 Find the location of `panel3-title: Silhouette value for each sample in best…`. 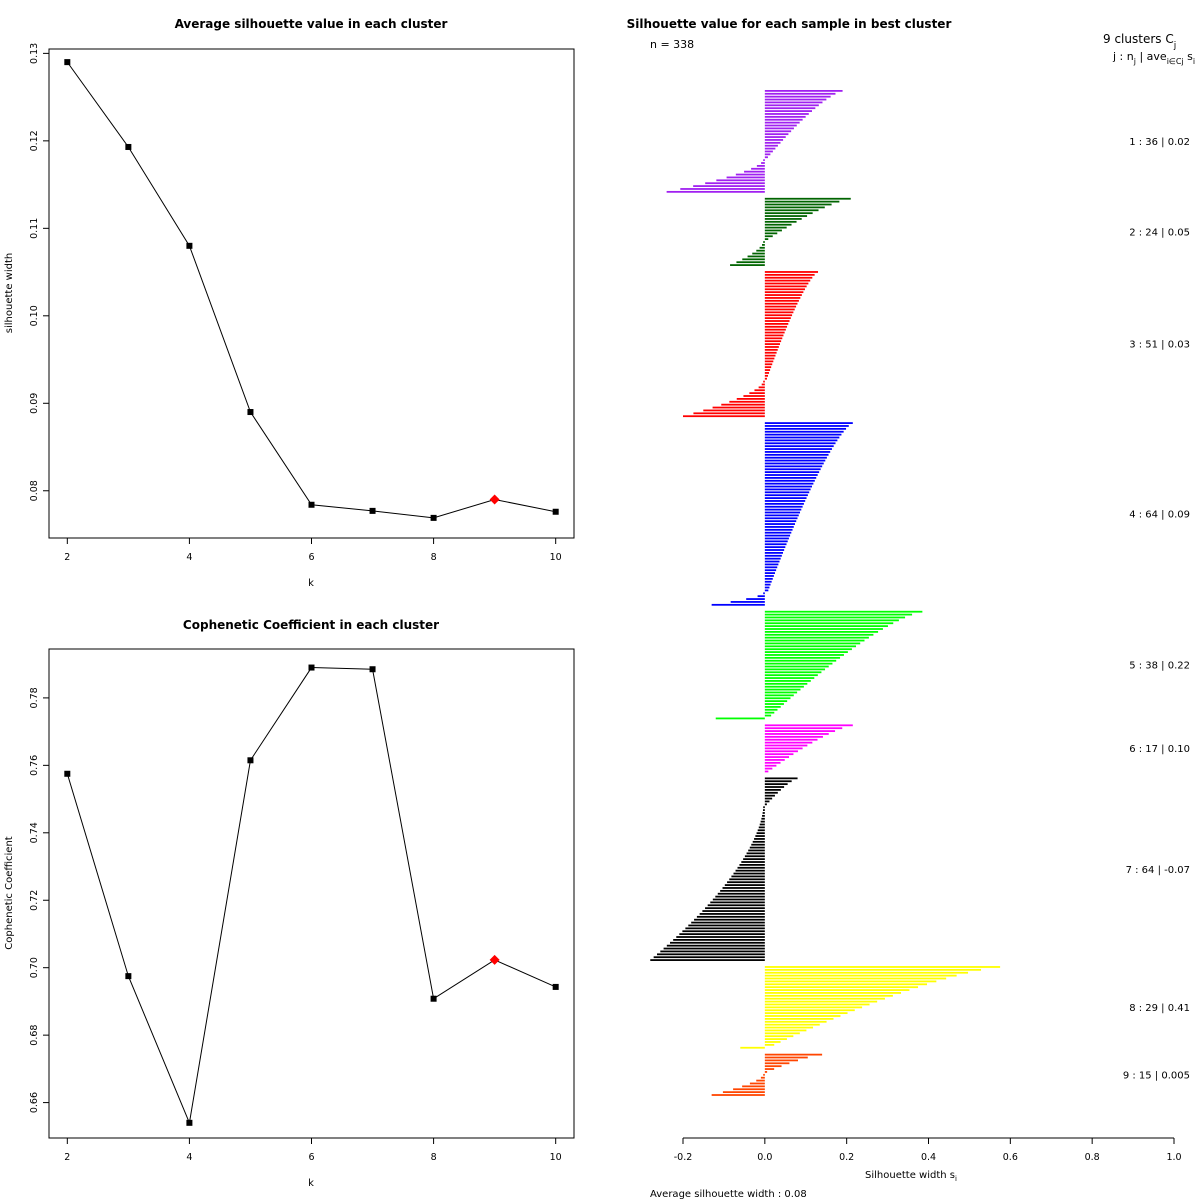

panel3-title: Silhouette value for each sample in best… is located at coordinates (789, 24).